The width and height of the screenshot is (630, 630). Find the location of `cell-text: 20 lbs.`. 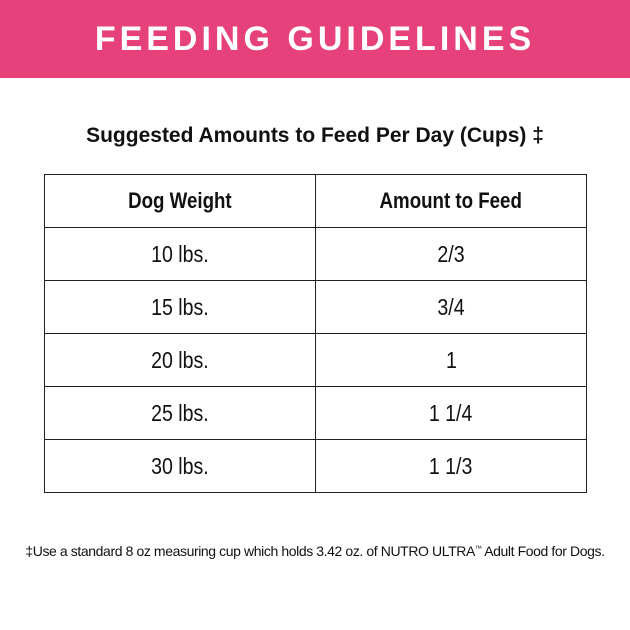

cell-text: 20 lbs. is located at coordinates (180, 359).